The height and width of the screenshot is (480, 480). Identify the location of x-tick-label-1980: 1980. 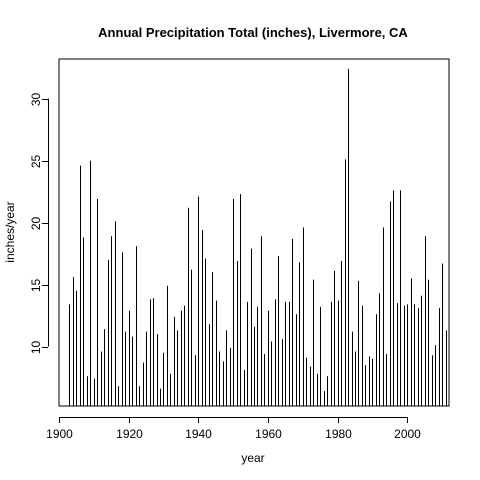
(338, 434).